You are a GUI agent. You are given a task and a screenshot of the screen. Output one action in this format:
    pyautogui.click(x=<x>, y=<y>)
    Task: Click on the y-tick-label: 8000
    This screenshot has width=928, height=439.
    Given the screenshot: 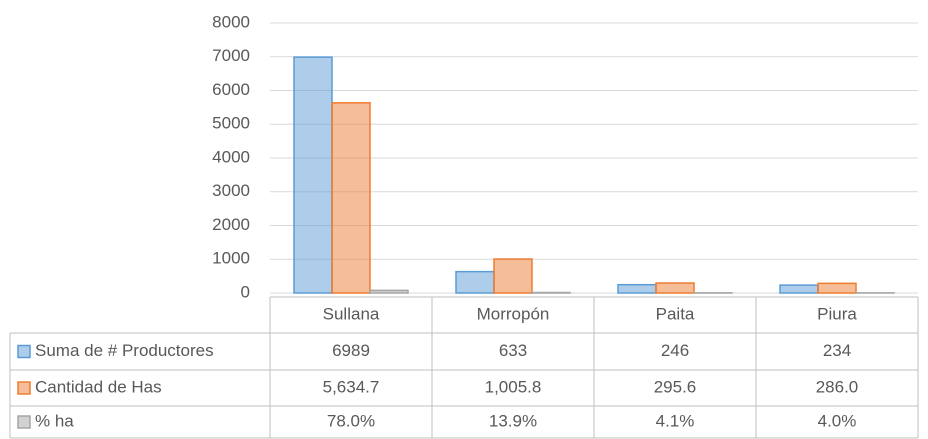 What is the action you would take?
    pyautogui.click(x=231, y=21)
    